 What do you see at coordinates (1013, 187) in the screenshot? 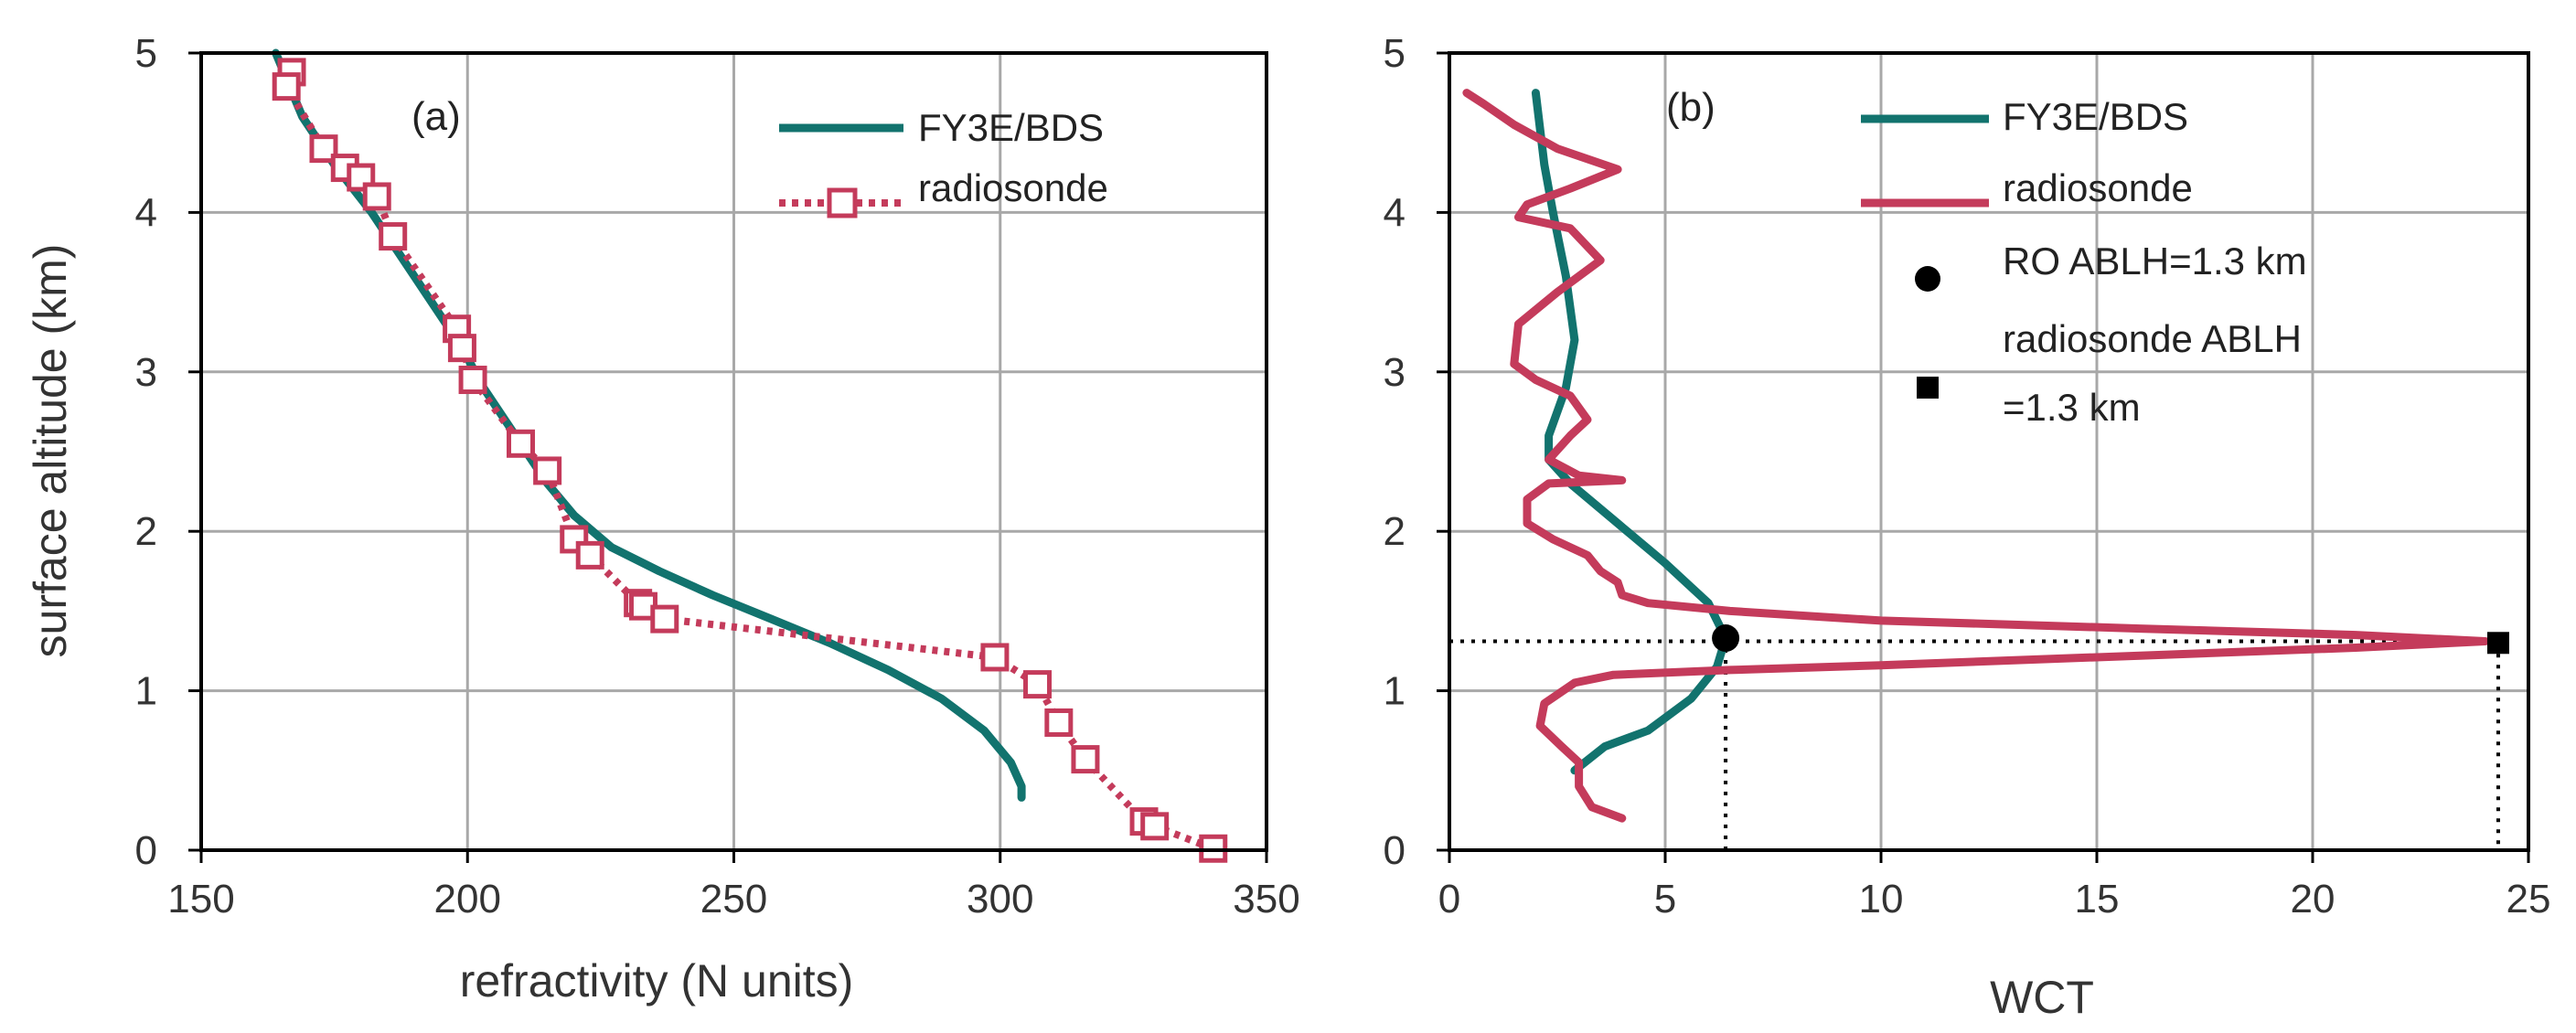
I see `legend-label-radiosonde-a: radiosonde` at bounding box center [1013, 187].